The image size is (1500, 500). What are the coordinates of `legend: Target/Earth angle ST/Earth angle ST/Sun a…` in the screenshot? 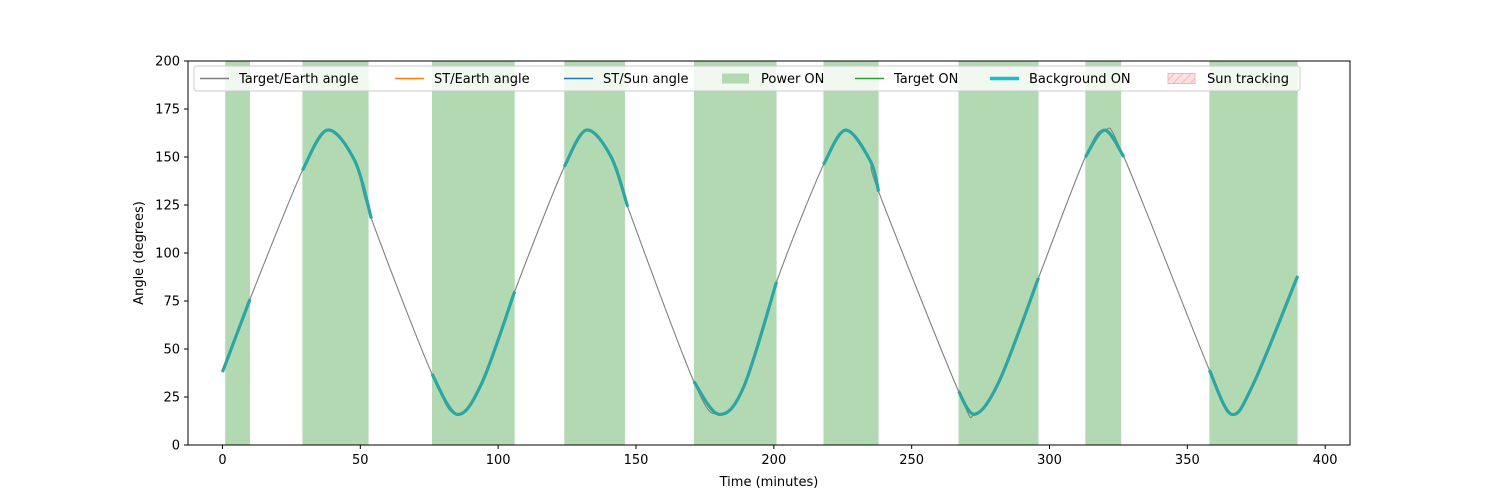 It's located at (747, 78).